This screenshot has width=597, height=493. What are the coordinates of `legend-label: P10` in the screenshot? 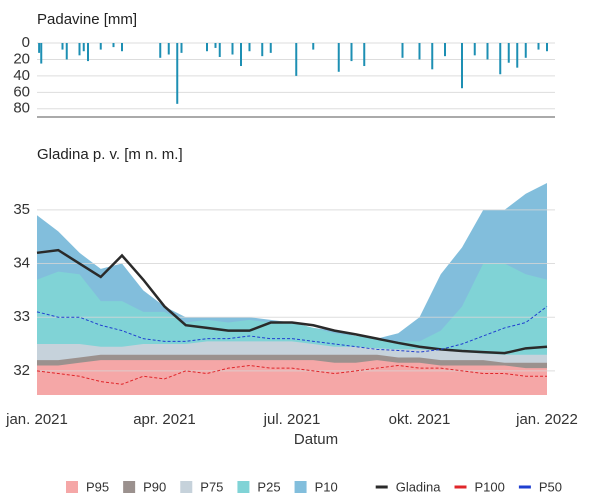 It's located at (326, 486).